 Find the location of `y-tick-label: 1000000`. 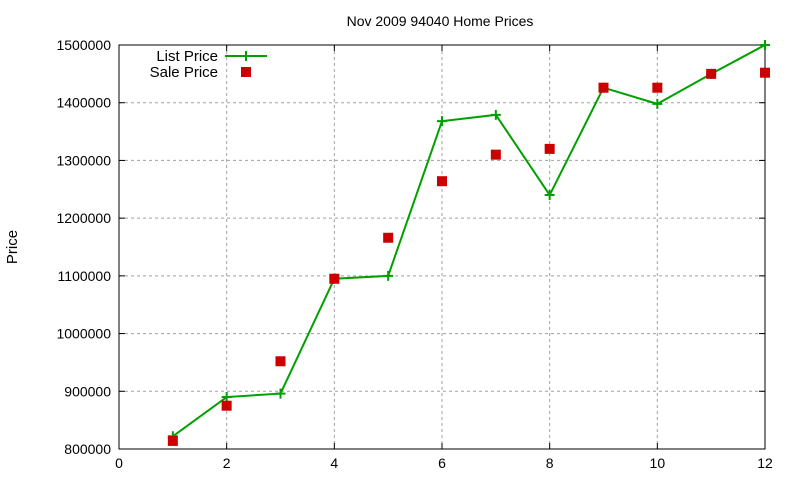

y-tick-label: 1000000 is located at coordinates (83, 334).